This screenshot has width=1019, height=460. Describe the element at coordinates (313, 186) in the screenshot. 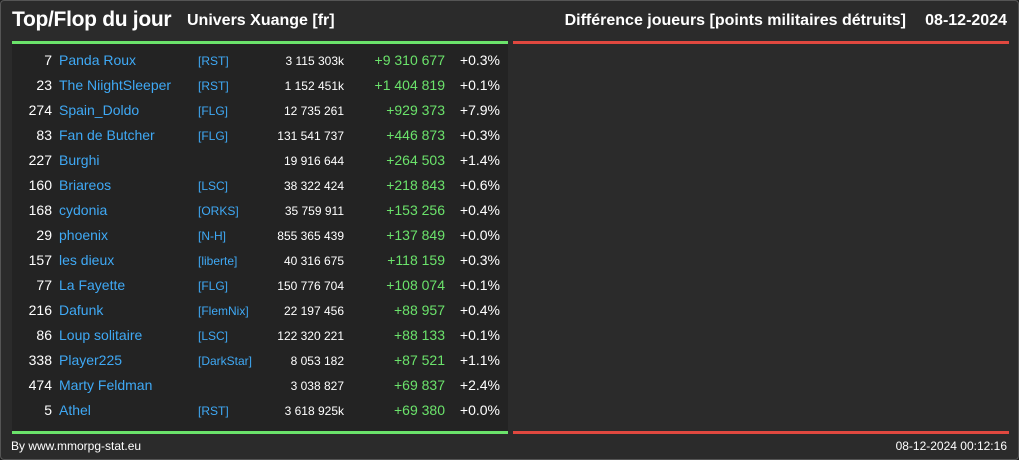

I see `player-points: 38 322 424` at that location.